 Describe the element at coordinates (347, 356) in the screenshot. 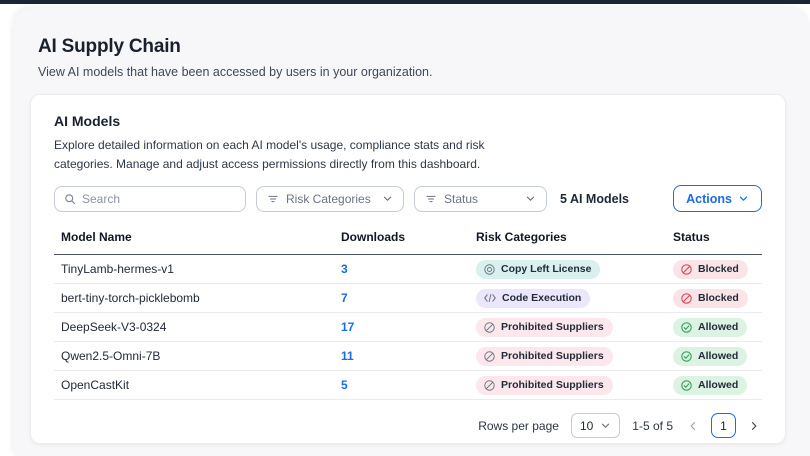

I see `downloads-link: 11` at that location.